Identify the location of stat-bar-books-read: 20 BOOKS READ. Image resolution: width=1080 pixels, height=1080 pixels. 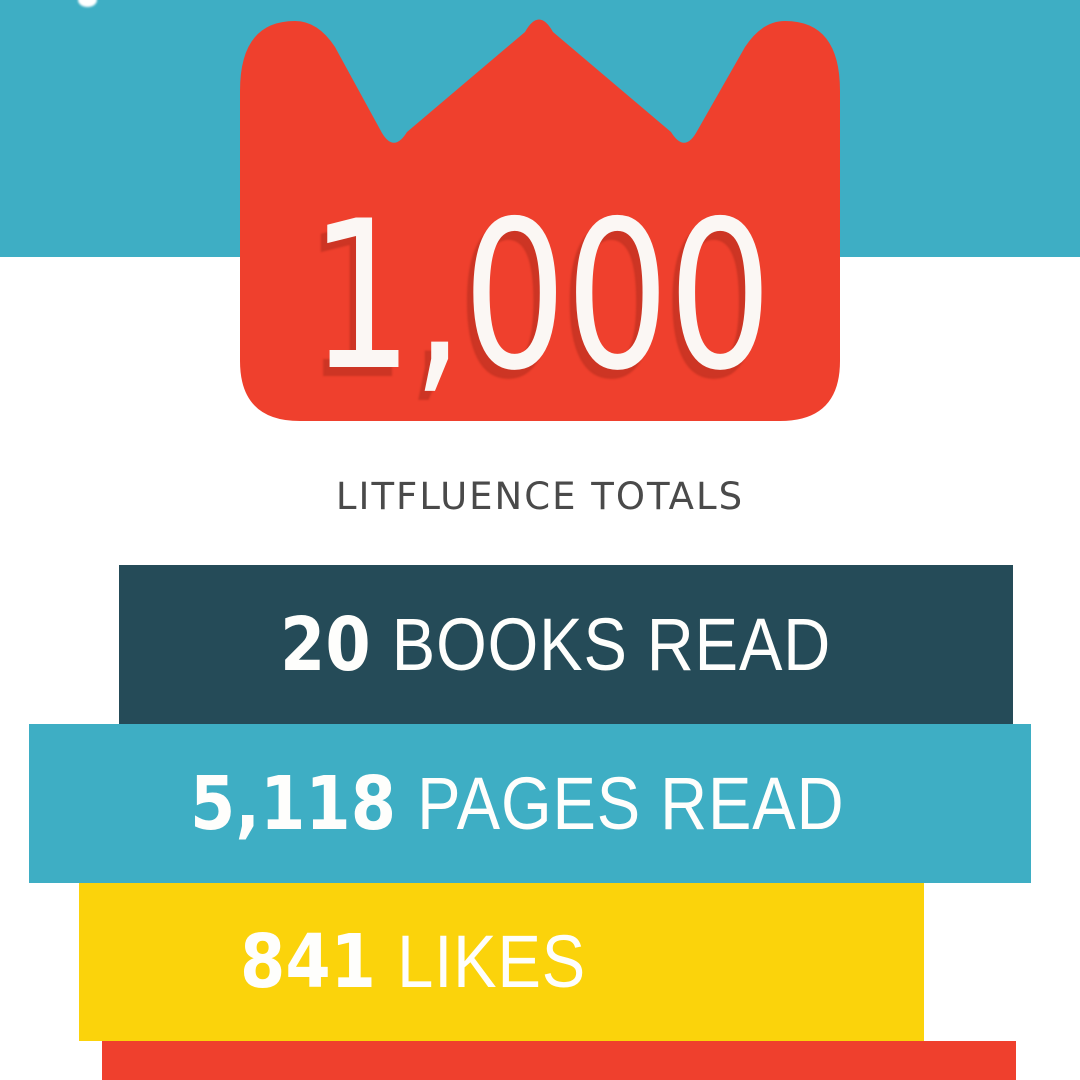
(566, 644).